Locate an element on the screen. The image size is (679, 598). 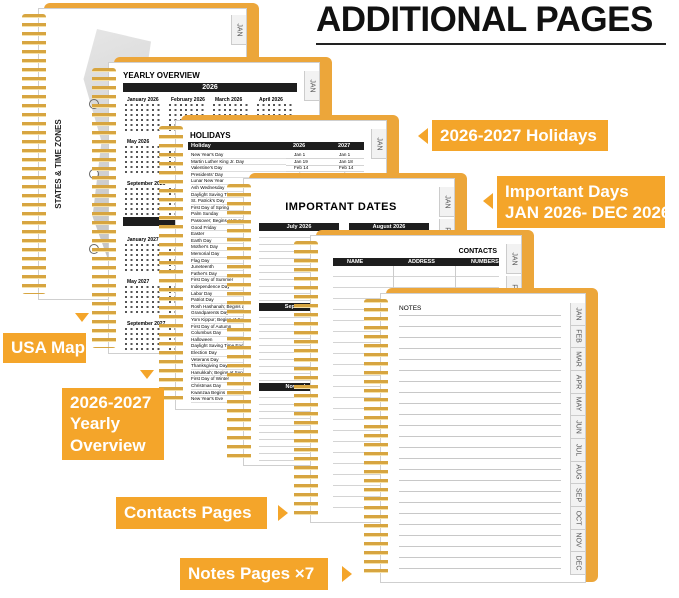
tab-label: JUN is located at coordinates (578, 427).